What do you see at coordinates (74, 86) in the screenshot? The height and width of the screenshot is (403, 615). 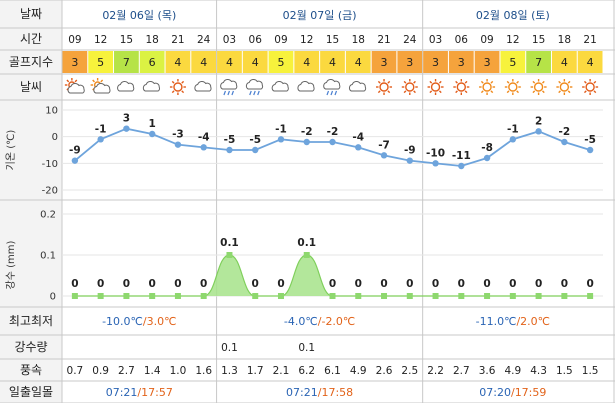 I see `partly-cloudy-night-icon` at bounding box center [74, 86].